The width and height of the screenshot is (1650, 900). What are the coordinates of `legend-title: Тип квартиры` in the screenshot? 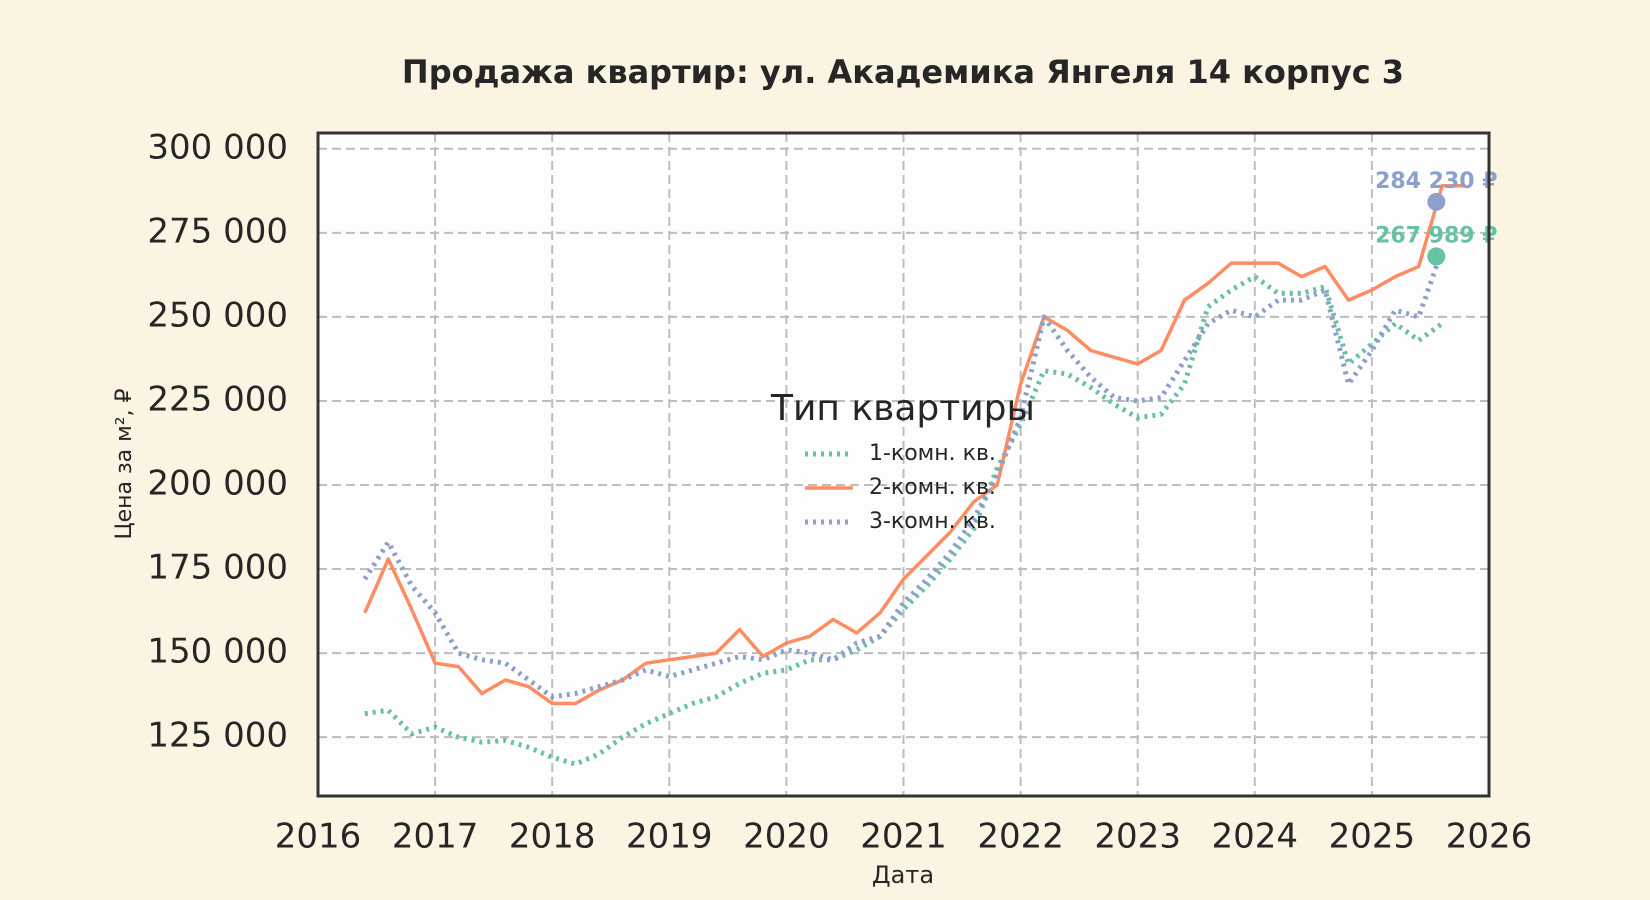 It's located at (902, 408).